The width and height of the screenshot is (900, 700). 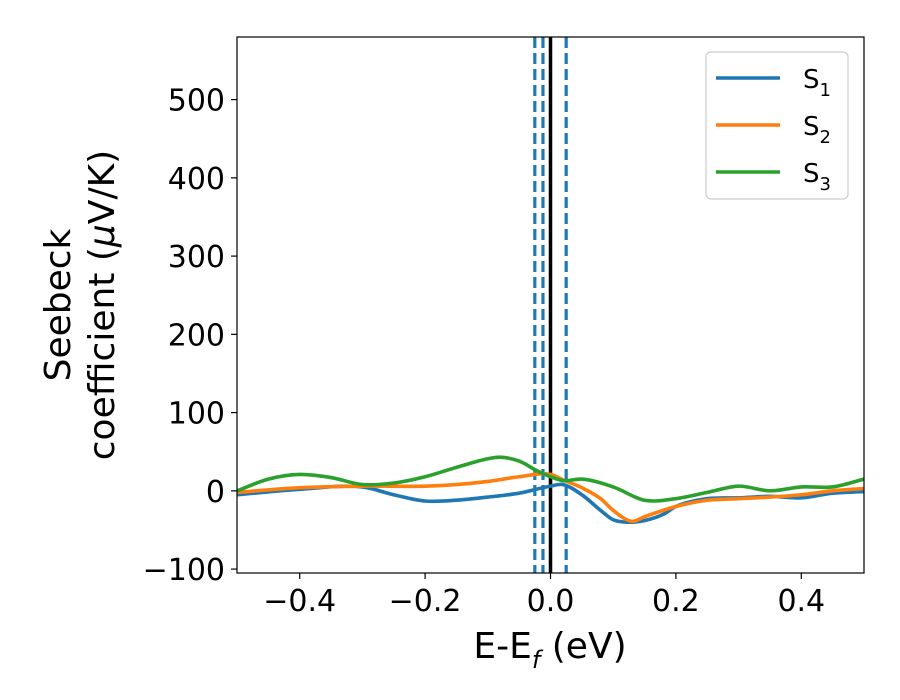 What do you see at coordinates (215, 492) in the screenshot?
I see `y-tick-label: 0` at bounding box center [215, 492].